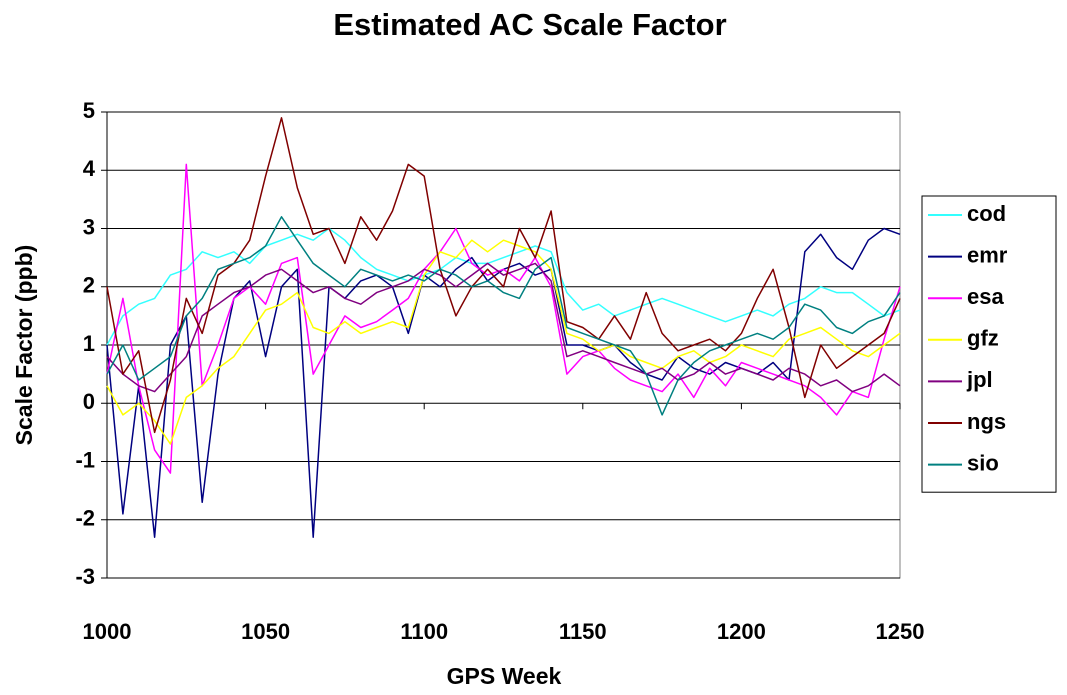 Image resolution: width=1067 pixels, height=695 pixels. What do you see at coordinates (89, 168) in the screenshot?
I see `y-tick-label: 4` at bounding box center [89, 168].